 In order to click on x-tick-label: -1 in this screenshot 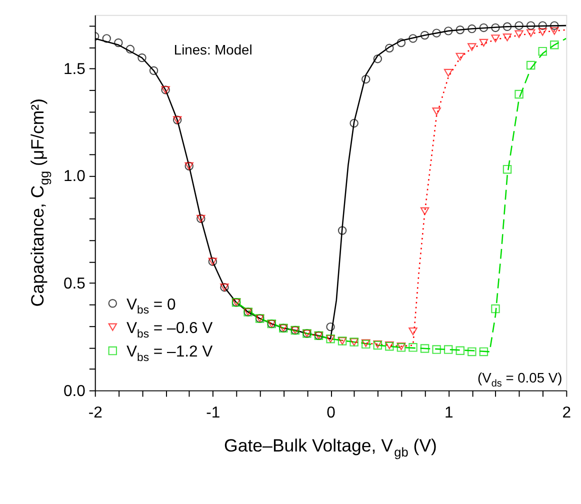, I will do `click(213, 413)`.